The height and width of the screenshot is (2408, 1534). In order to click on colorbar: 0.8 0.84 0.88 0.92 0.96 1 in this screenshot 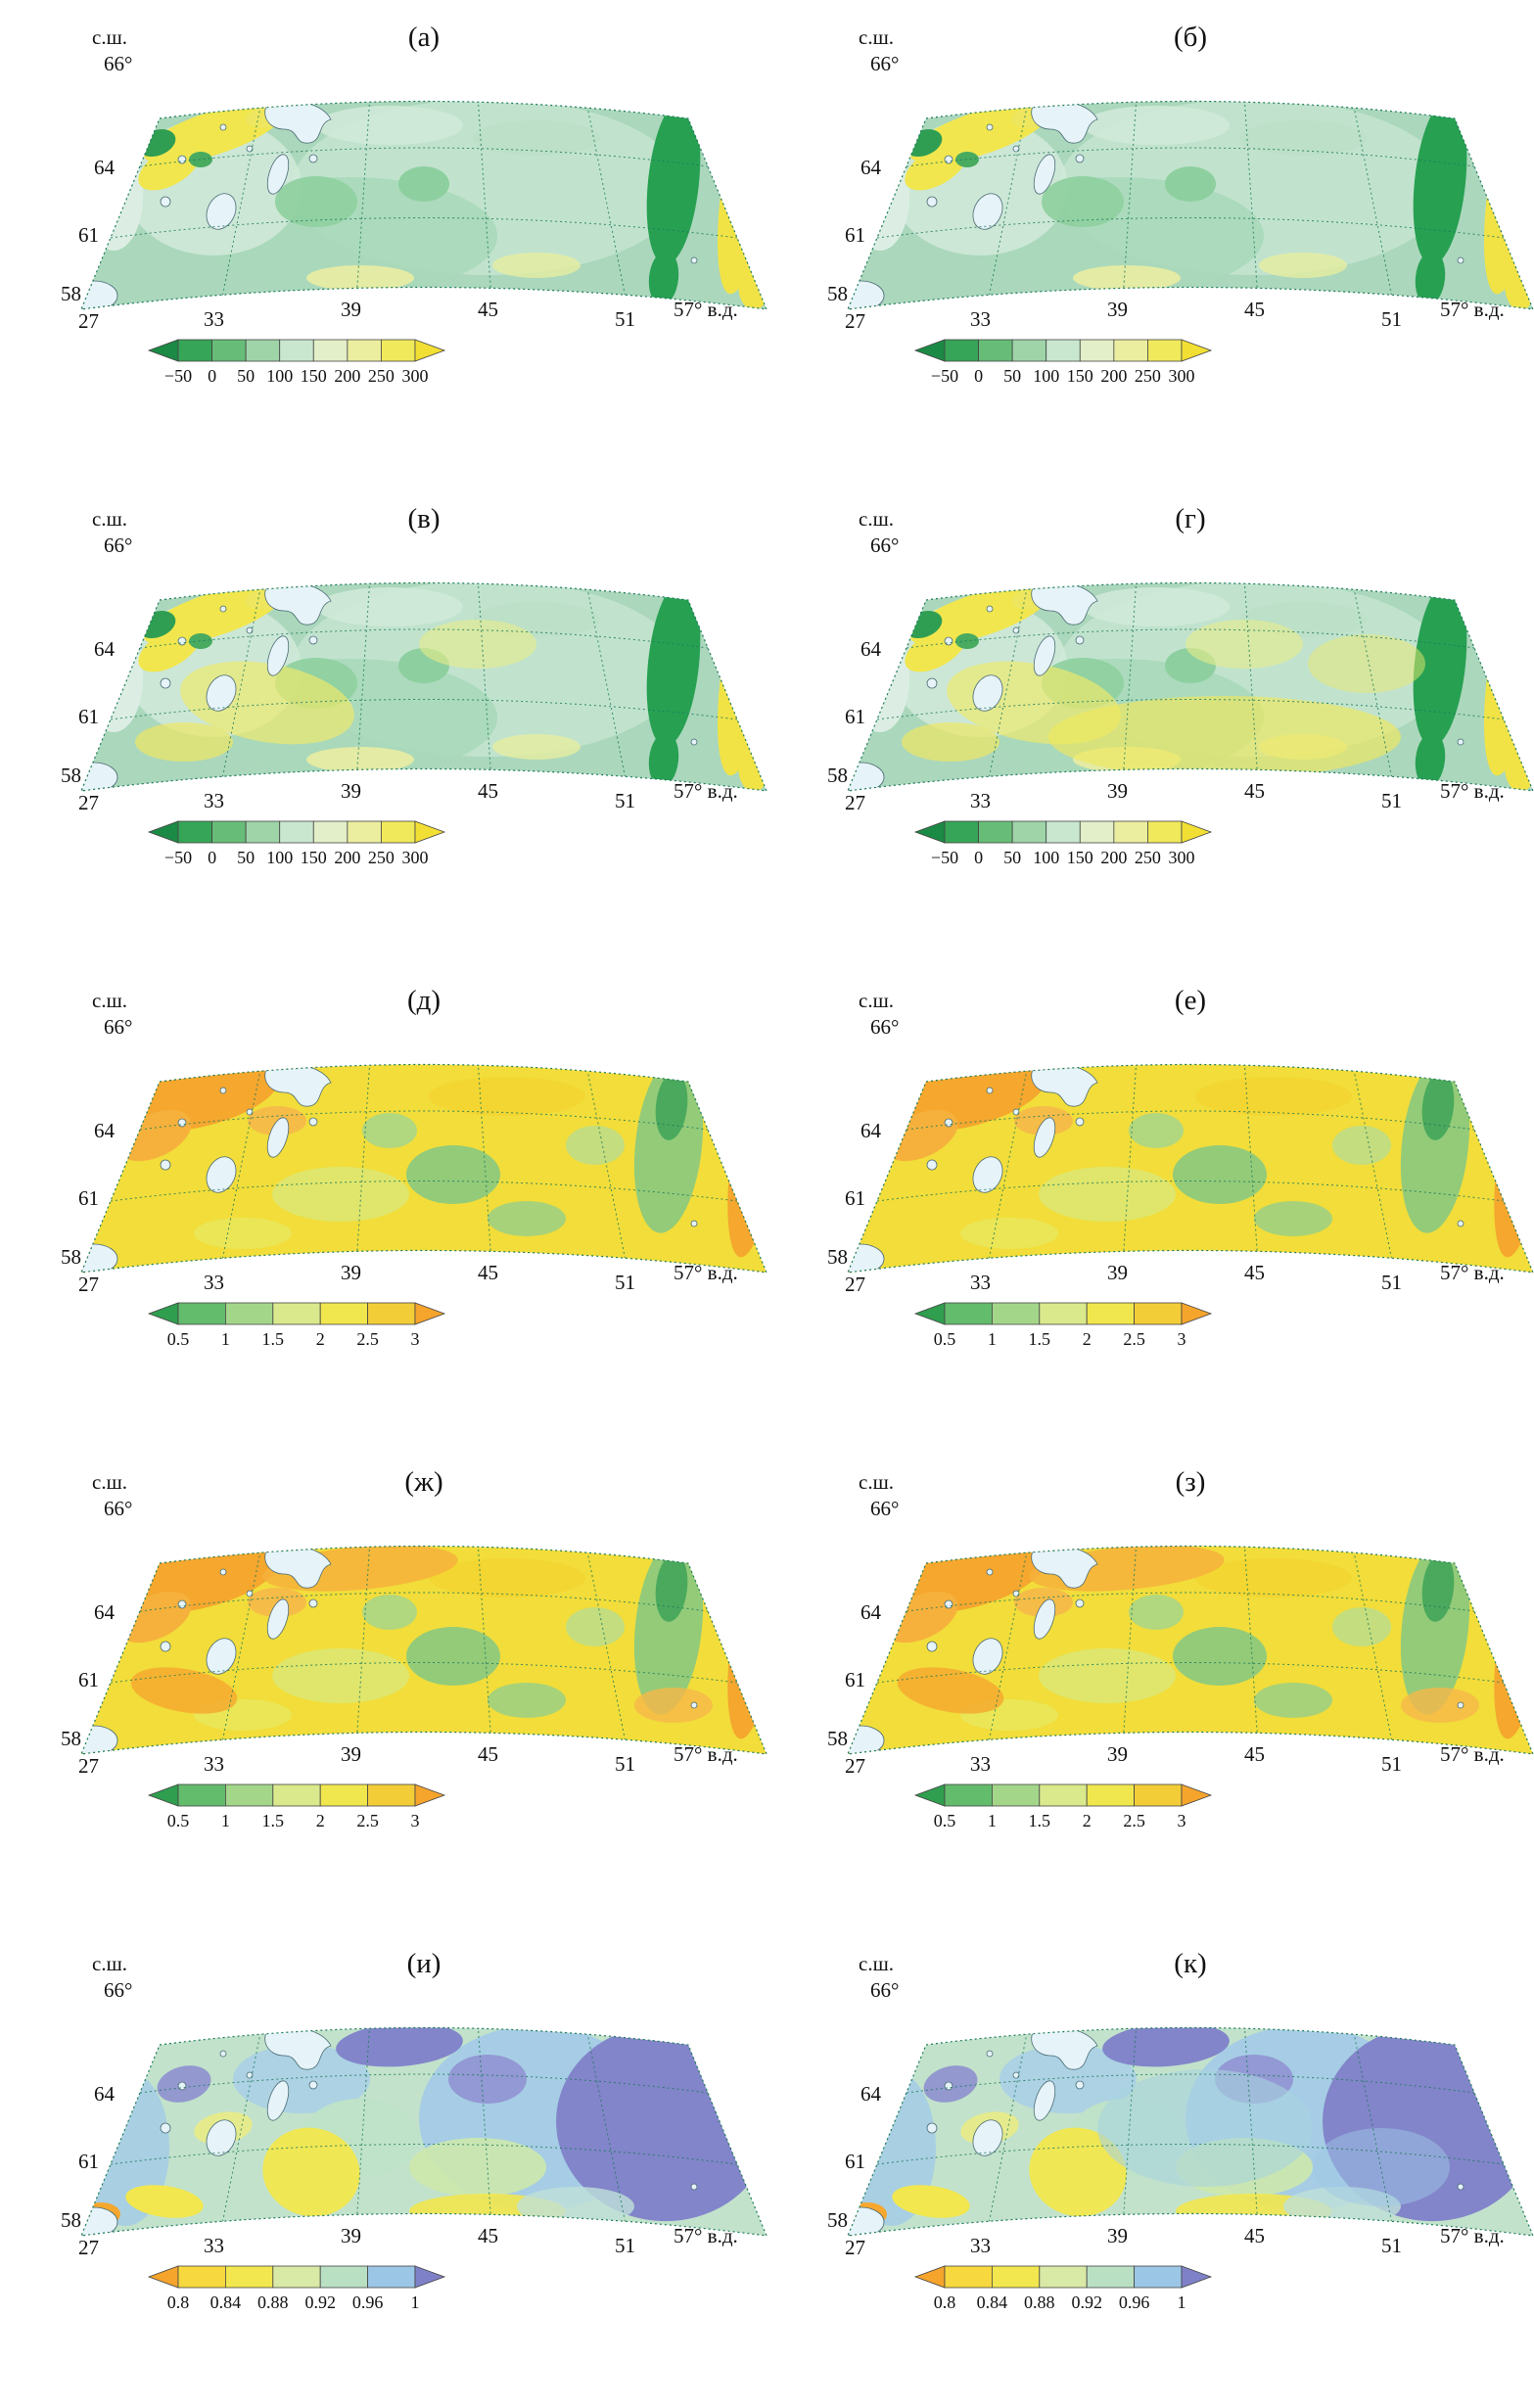, I will do `click(296, 2288)`.